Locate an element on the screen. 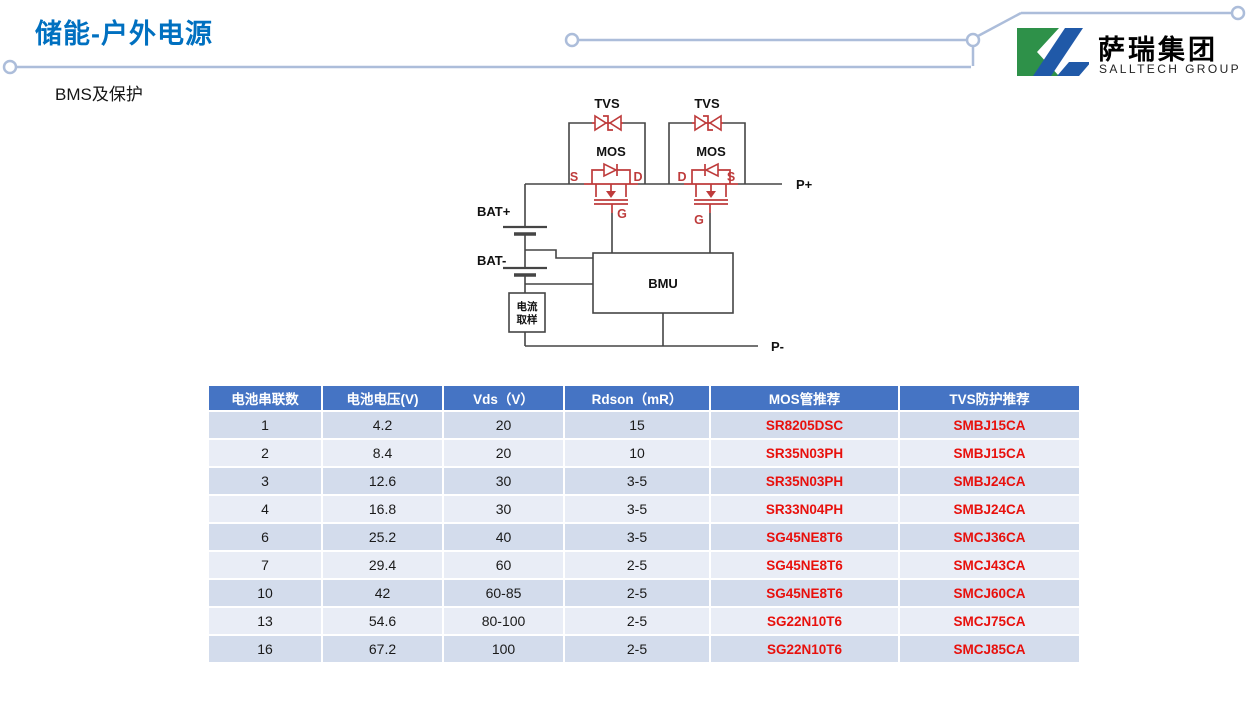 The image size is (1257, 705). value-cell: 16 is located at coordinates (265, 649).